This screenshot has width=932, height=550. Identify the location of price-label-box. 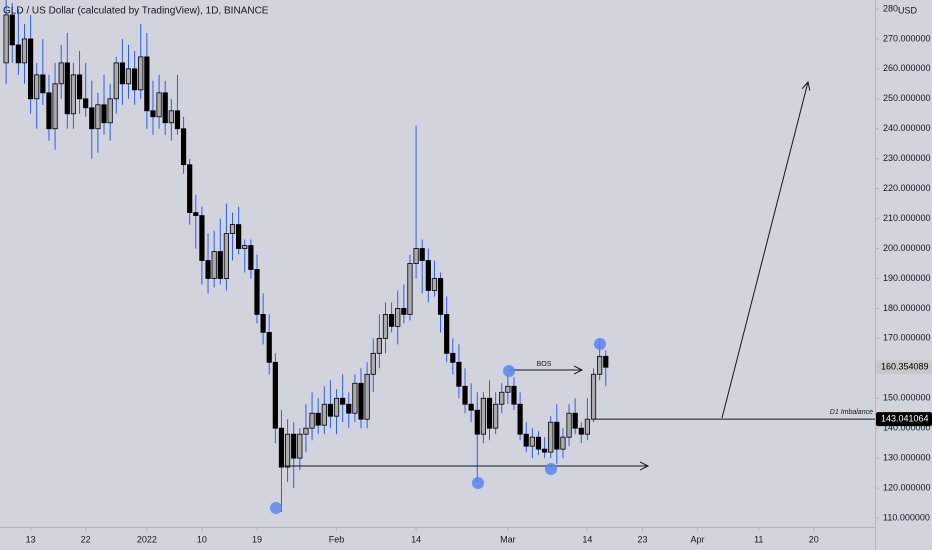
(904, 419).